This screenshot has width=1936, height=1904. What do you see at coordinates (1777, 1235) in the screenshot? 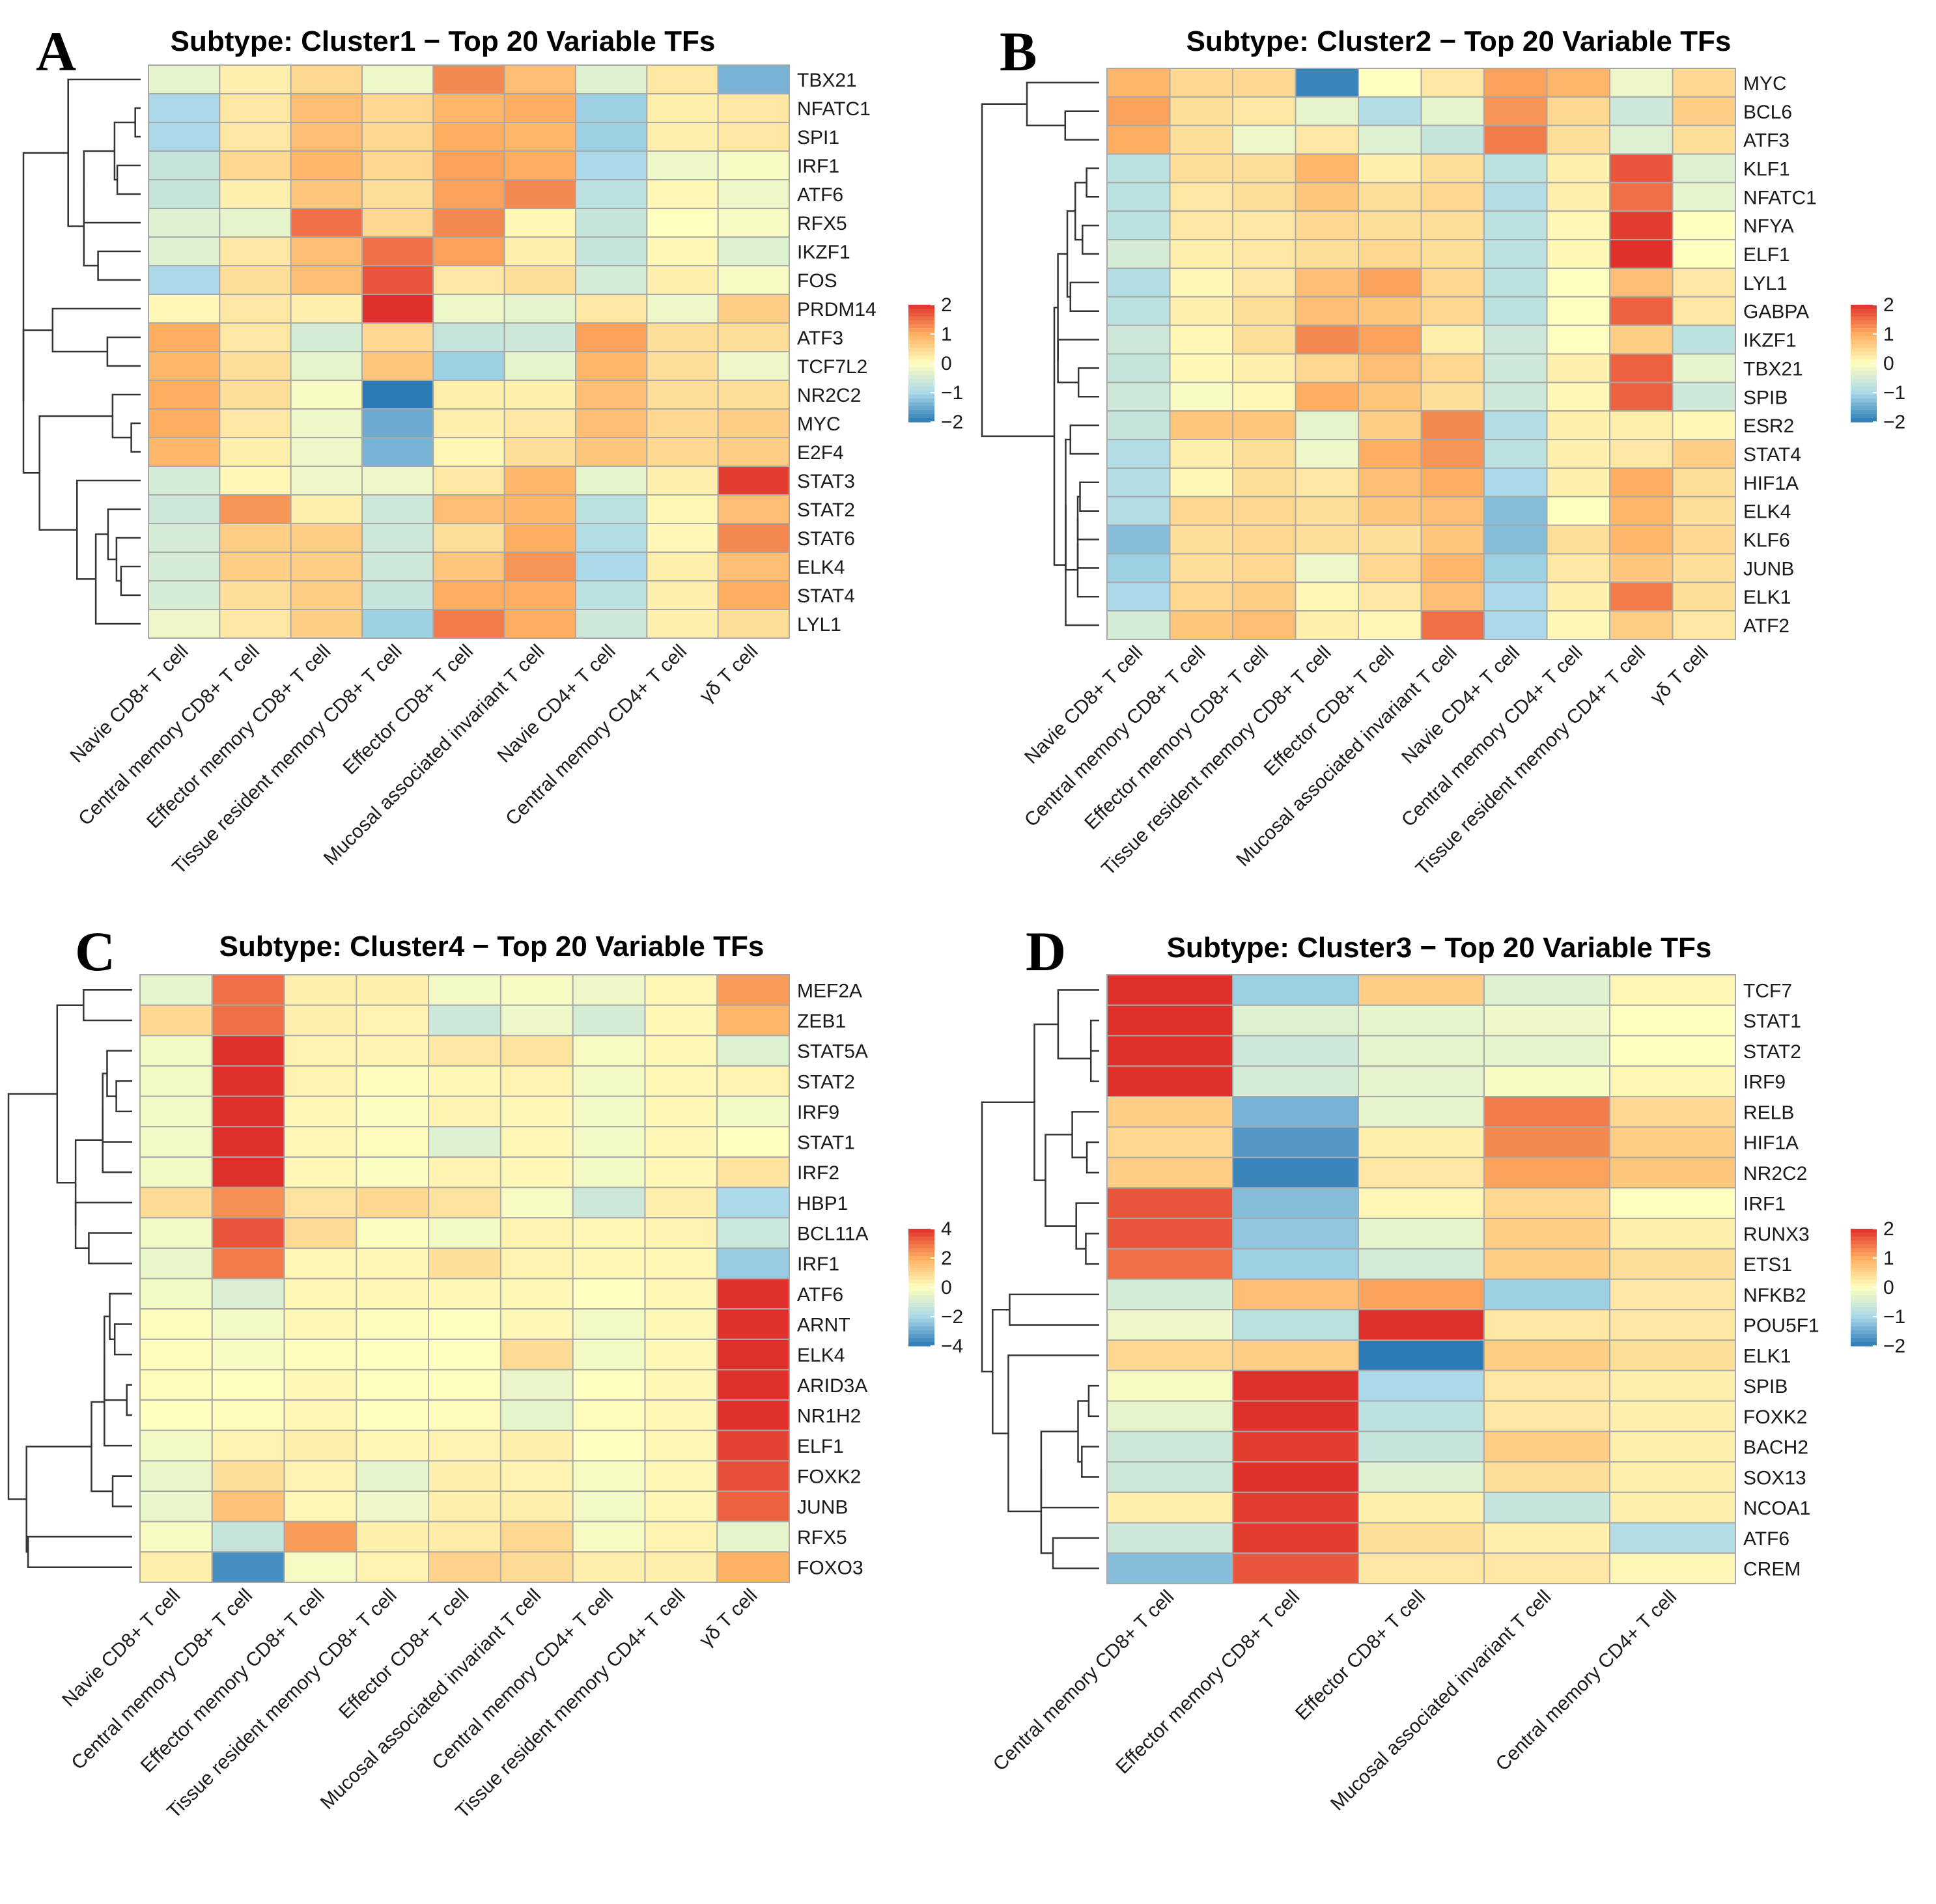
I see `row-label: RUNX3` at bounding box center [1777, 1235].